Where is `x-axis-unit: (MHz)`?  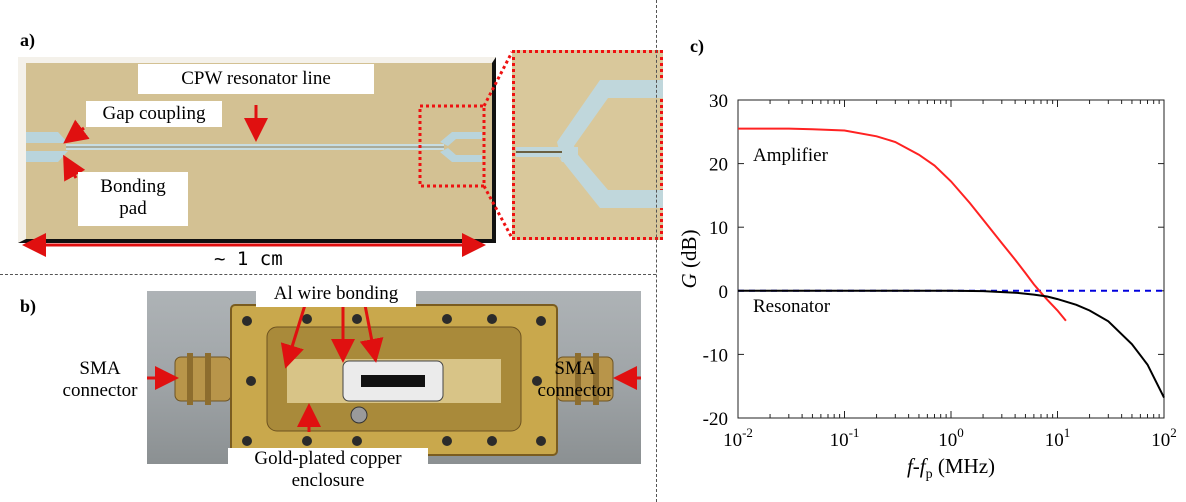 x-axis-unit: (MHz) is located at coordinates (964, 466).